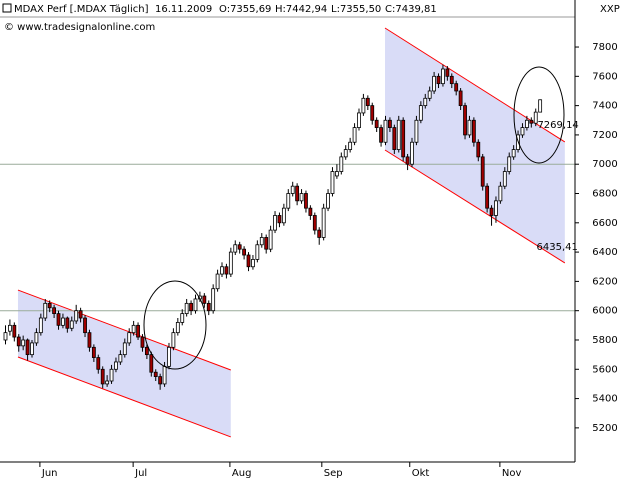 The height and width of the screenshot is (480, 640). What do you see at coordinates (245, 9) in the screenshot?
I see `open: O:7355,69` at bounding box center [245, 9].